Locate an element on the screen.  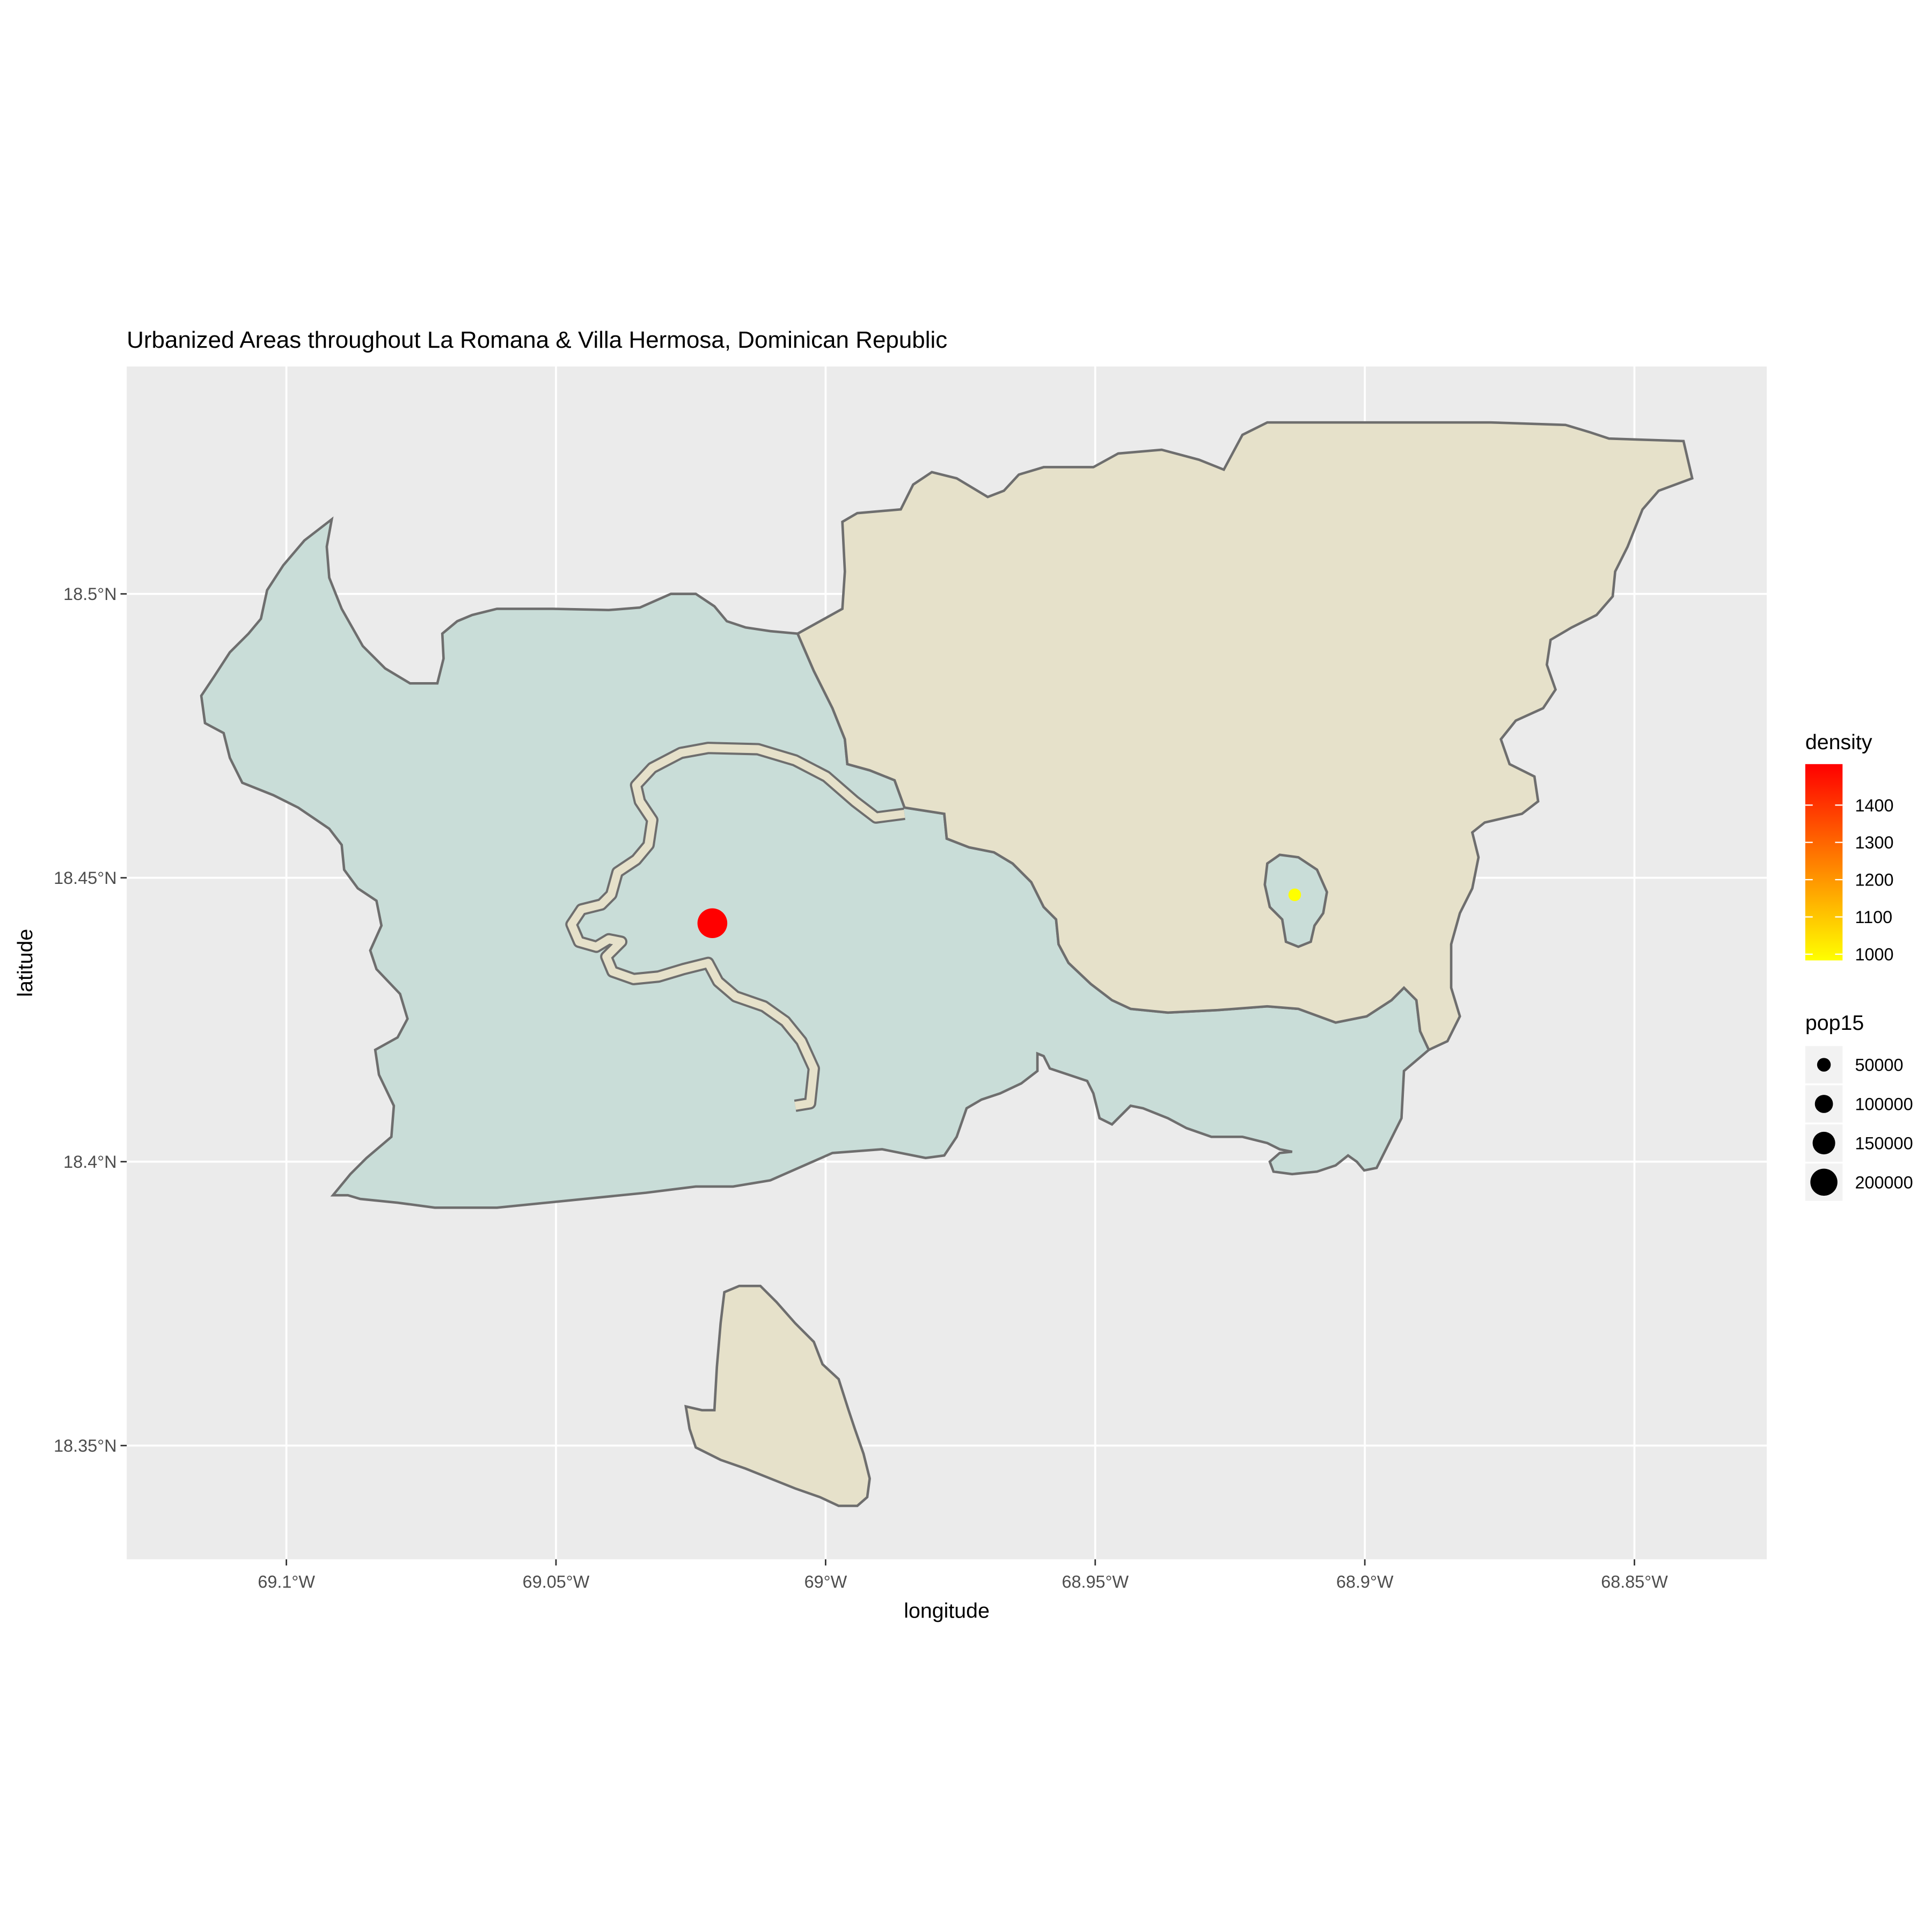
region-island is located at coordinates (777, 1395).